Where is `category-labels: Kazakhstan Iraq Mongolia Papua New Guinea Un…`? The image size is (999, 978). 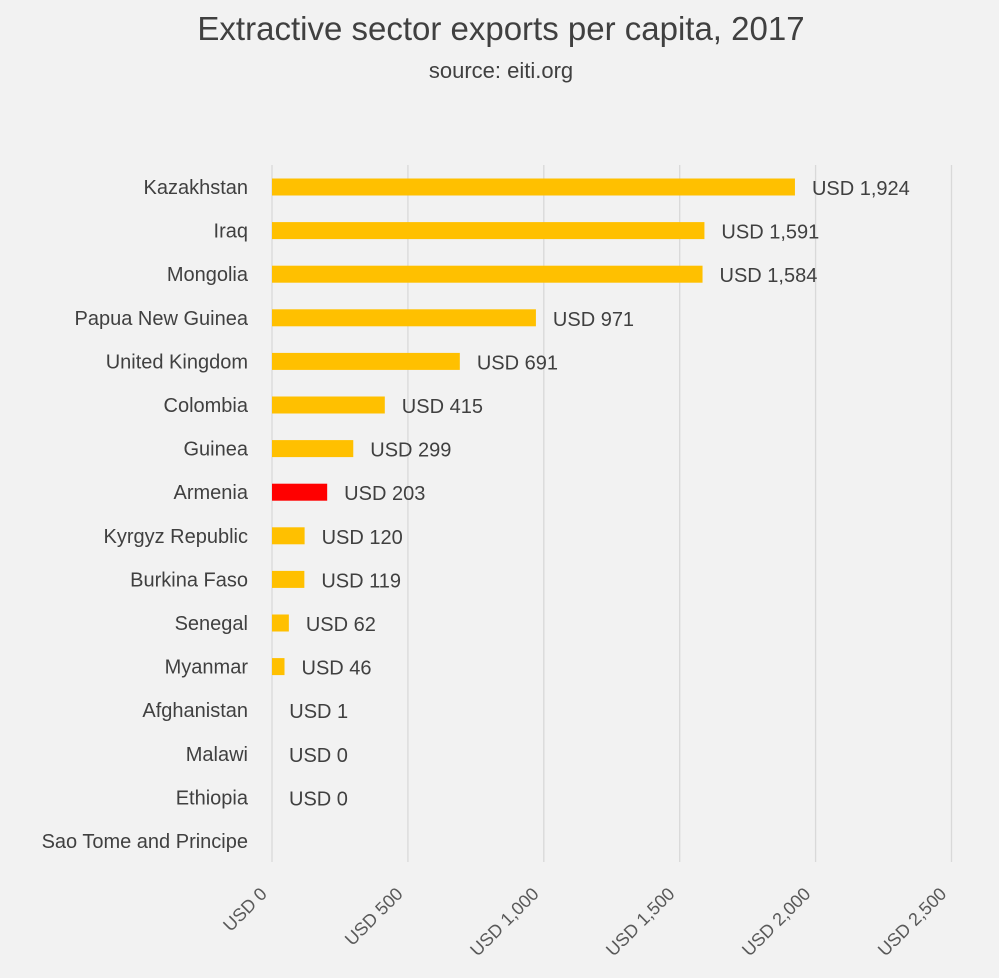 category-labels: Kazakhstan Iraq Mongolia Papua New Guinea Un… is located at coordinates (145, 515).